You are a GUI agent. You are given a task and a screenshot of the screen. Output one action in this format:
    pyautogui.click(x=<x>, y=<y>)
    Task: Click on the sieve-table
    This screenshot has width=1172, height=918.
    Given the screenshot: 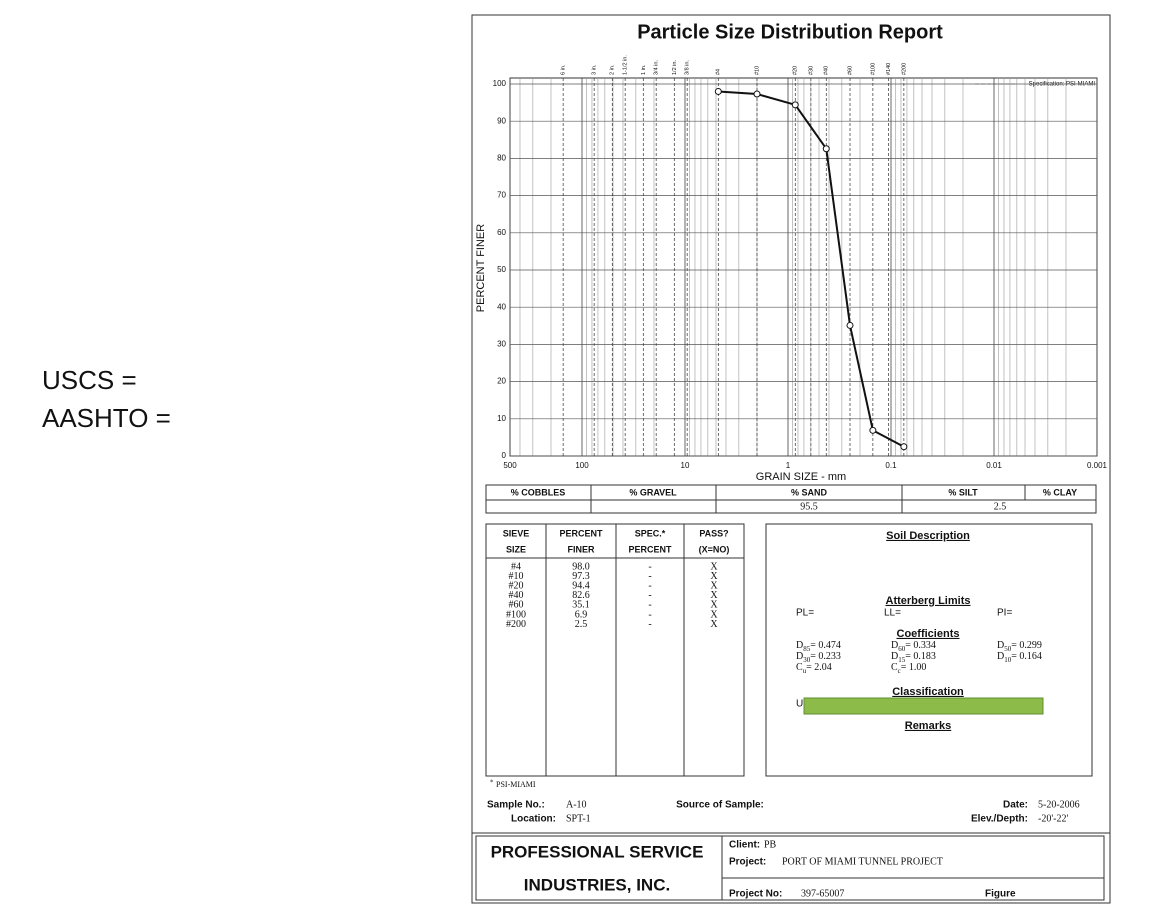 What is the action you would take?
    pyautogui.click(x=615, y=650)
    